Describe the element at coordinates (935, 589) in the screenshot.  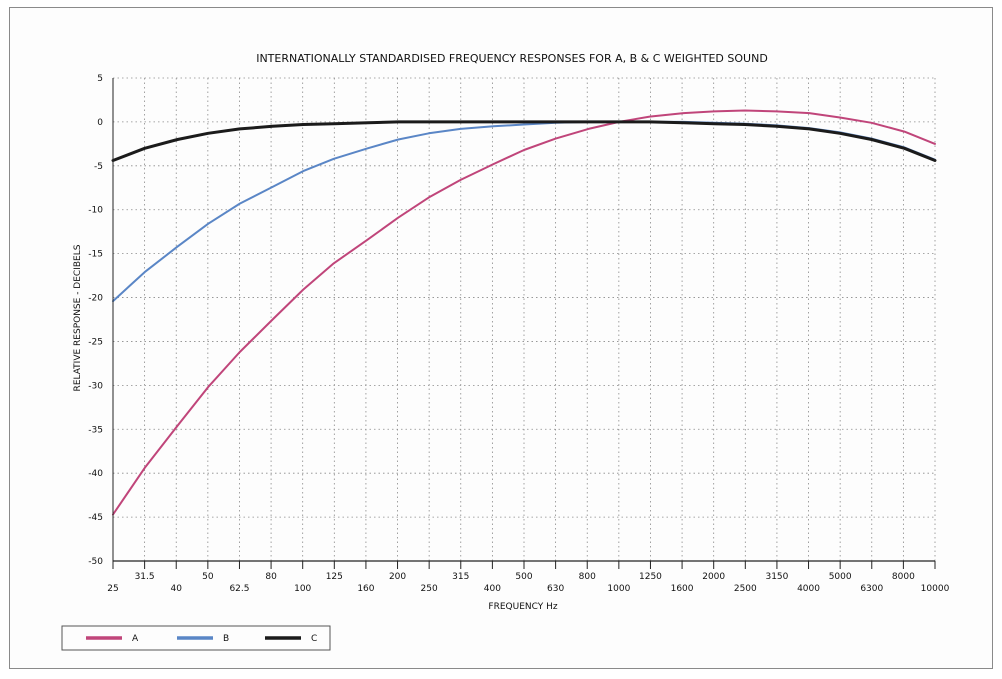
I see `x-tick-label: 10000` at that location.